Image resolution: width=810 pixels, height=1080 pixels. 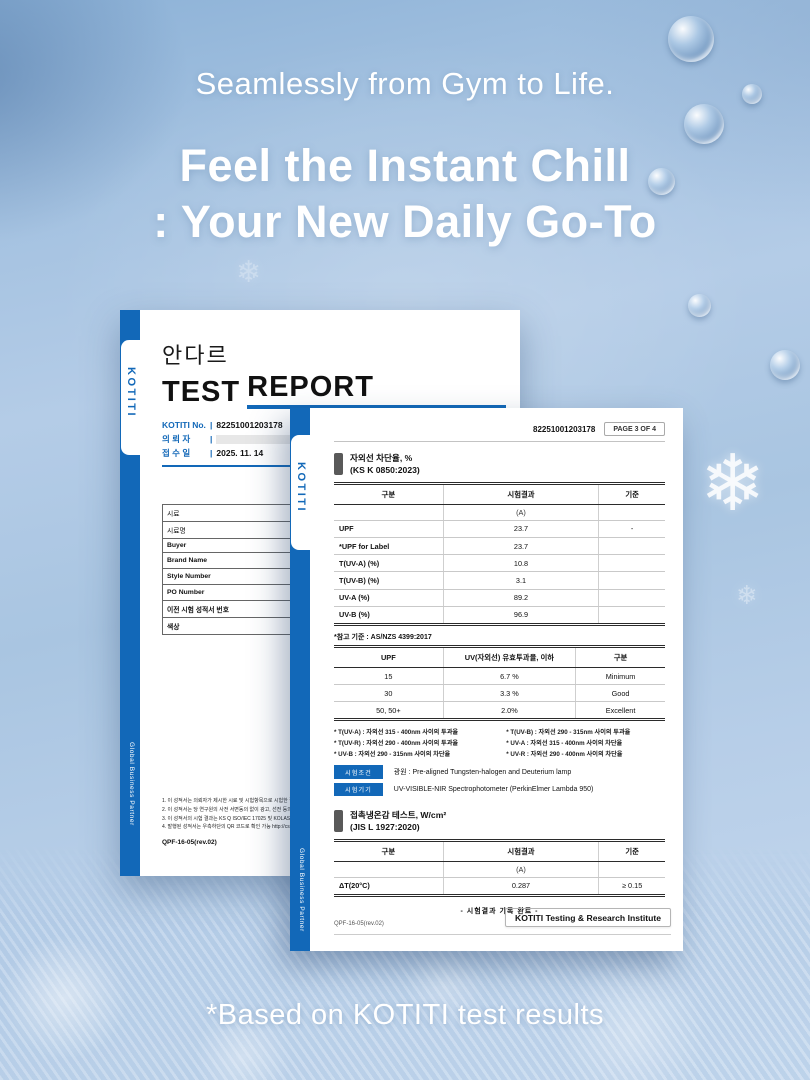 I want to click on table-row: UV-A (%) 89.2, so click(x=499, y=598).